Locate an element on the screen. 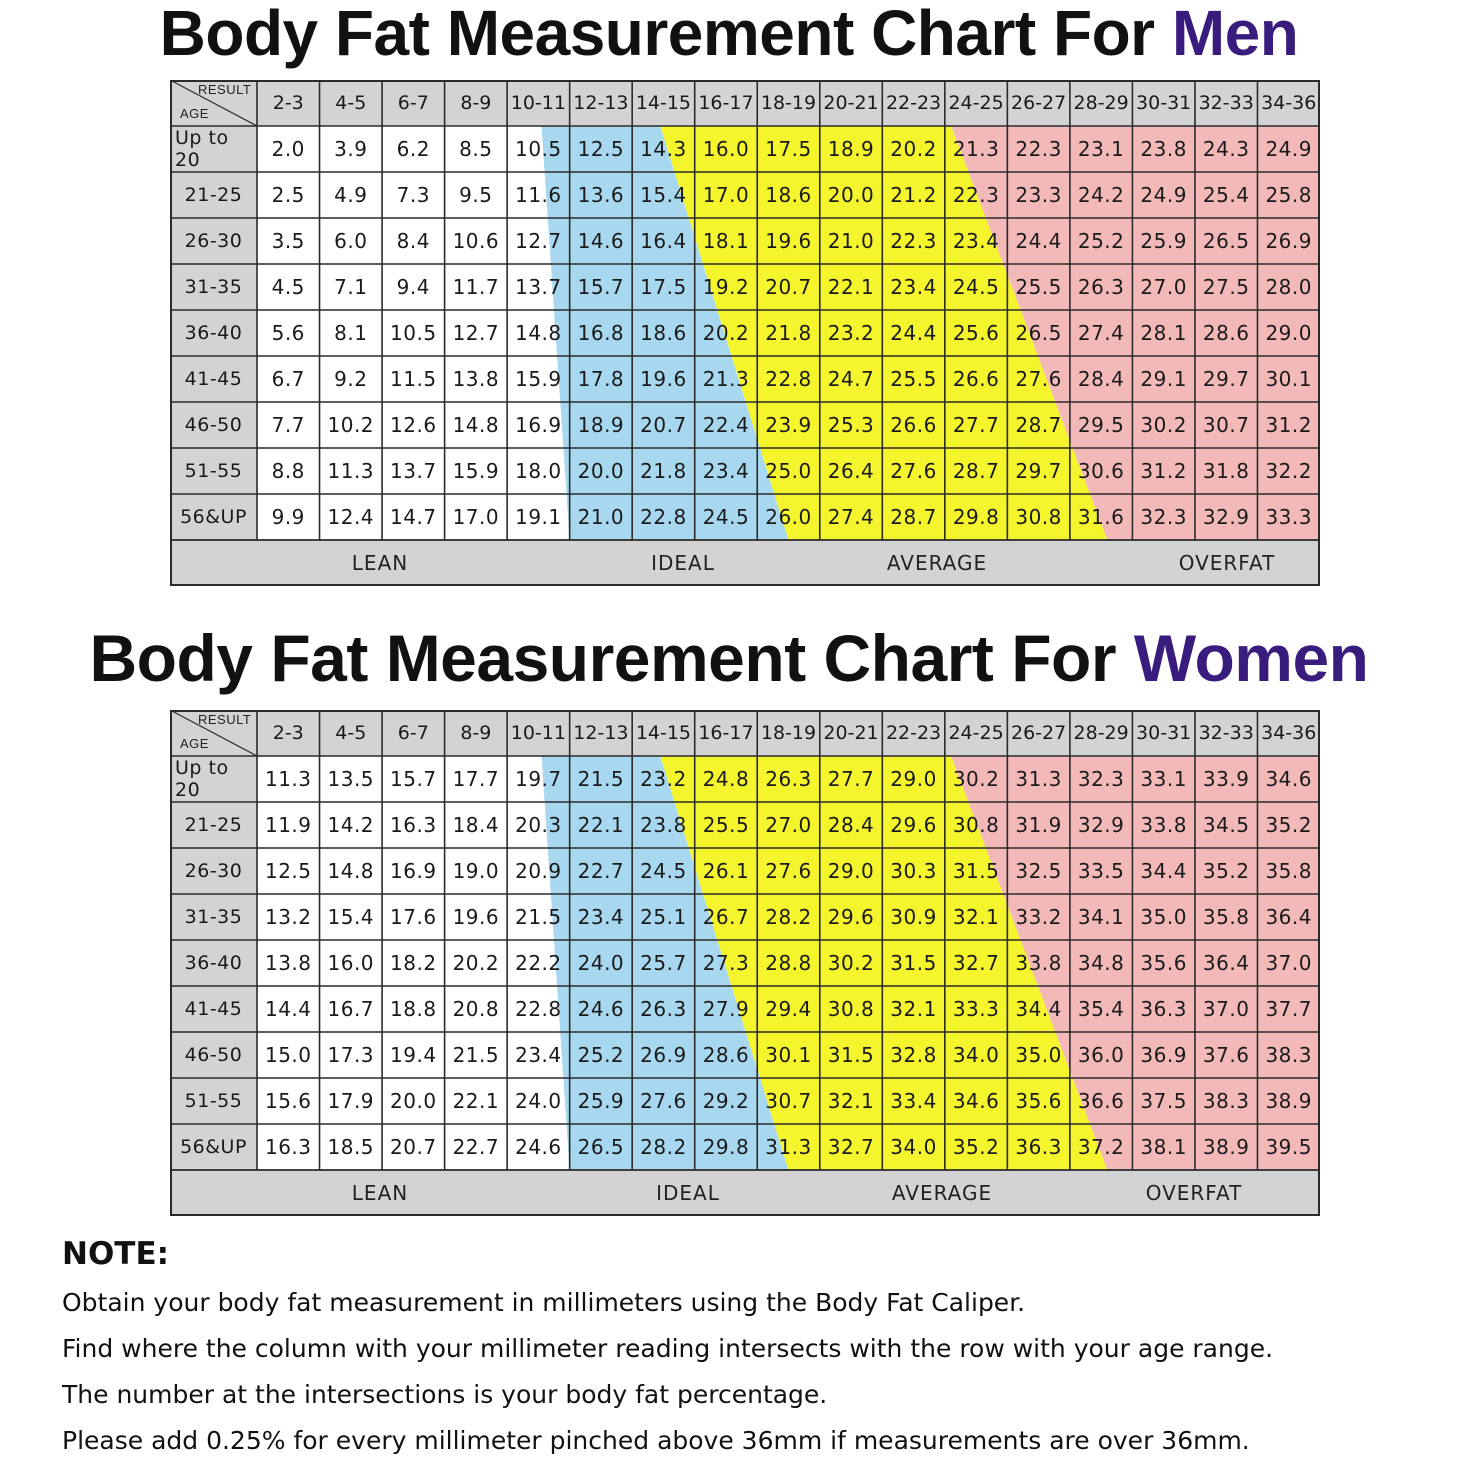  body-fat-value-cell: 27.3 is located at coordinates (726, 963).